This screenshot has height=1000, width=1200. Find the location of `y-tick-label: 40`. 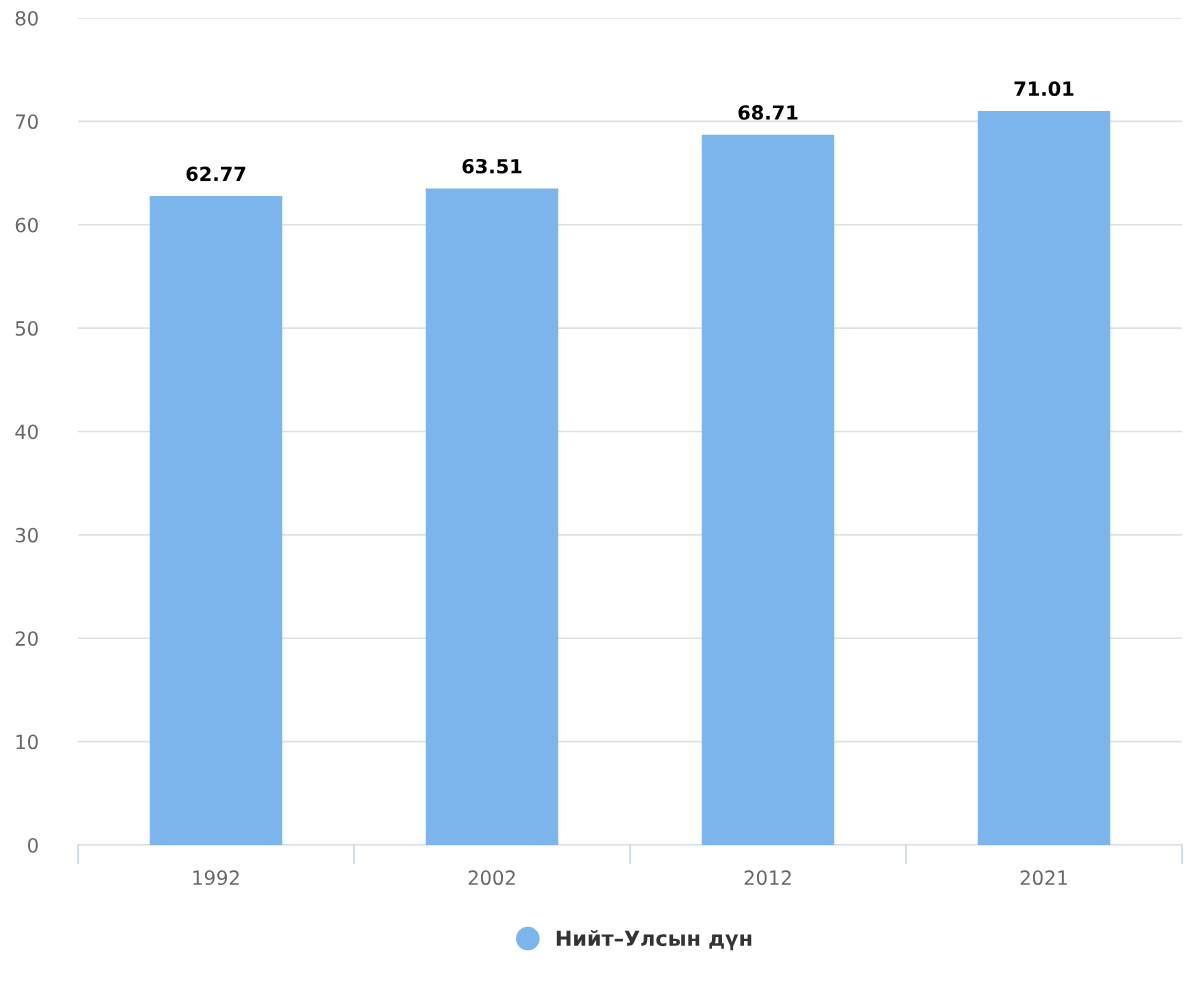

y-tick-label: 40 is located at coordinates (26, 432).